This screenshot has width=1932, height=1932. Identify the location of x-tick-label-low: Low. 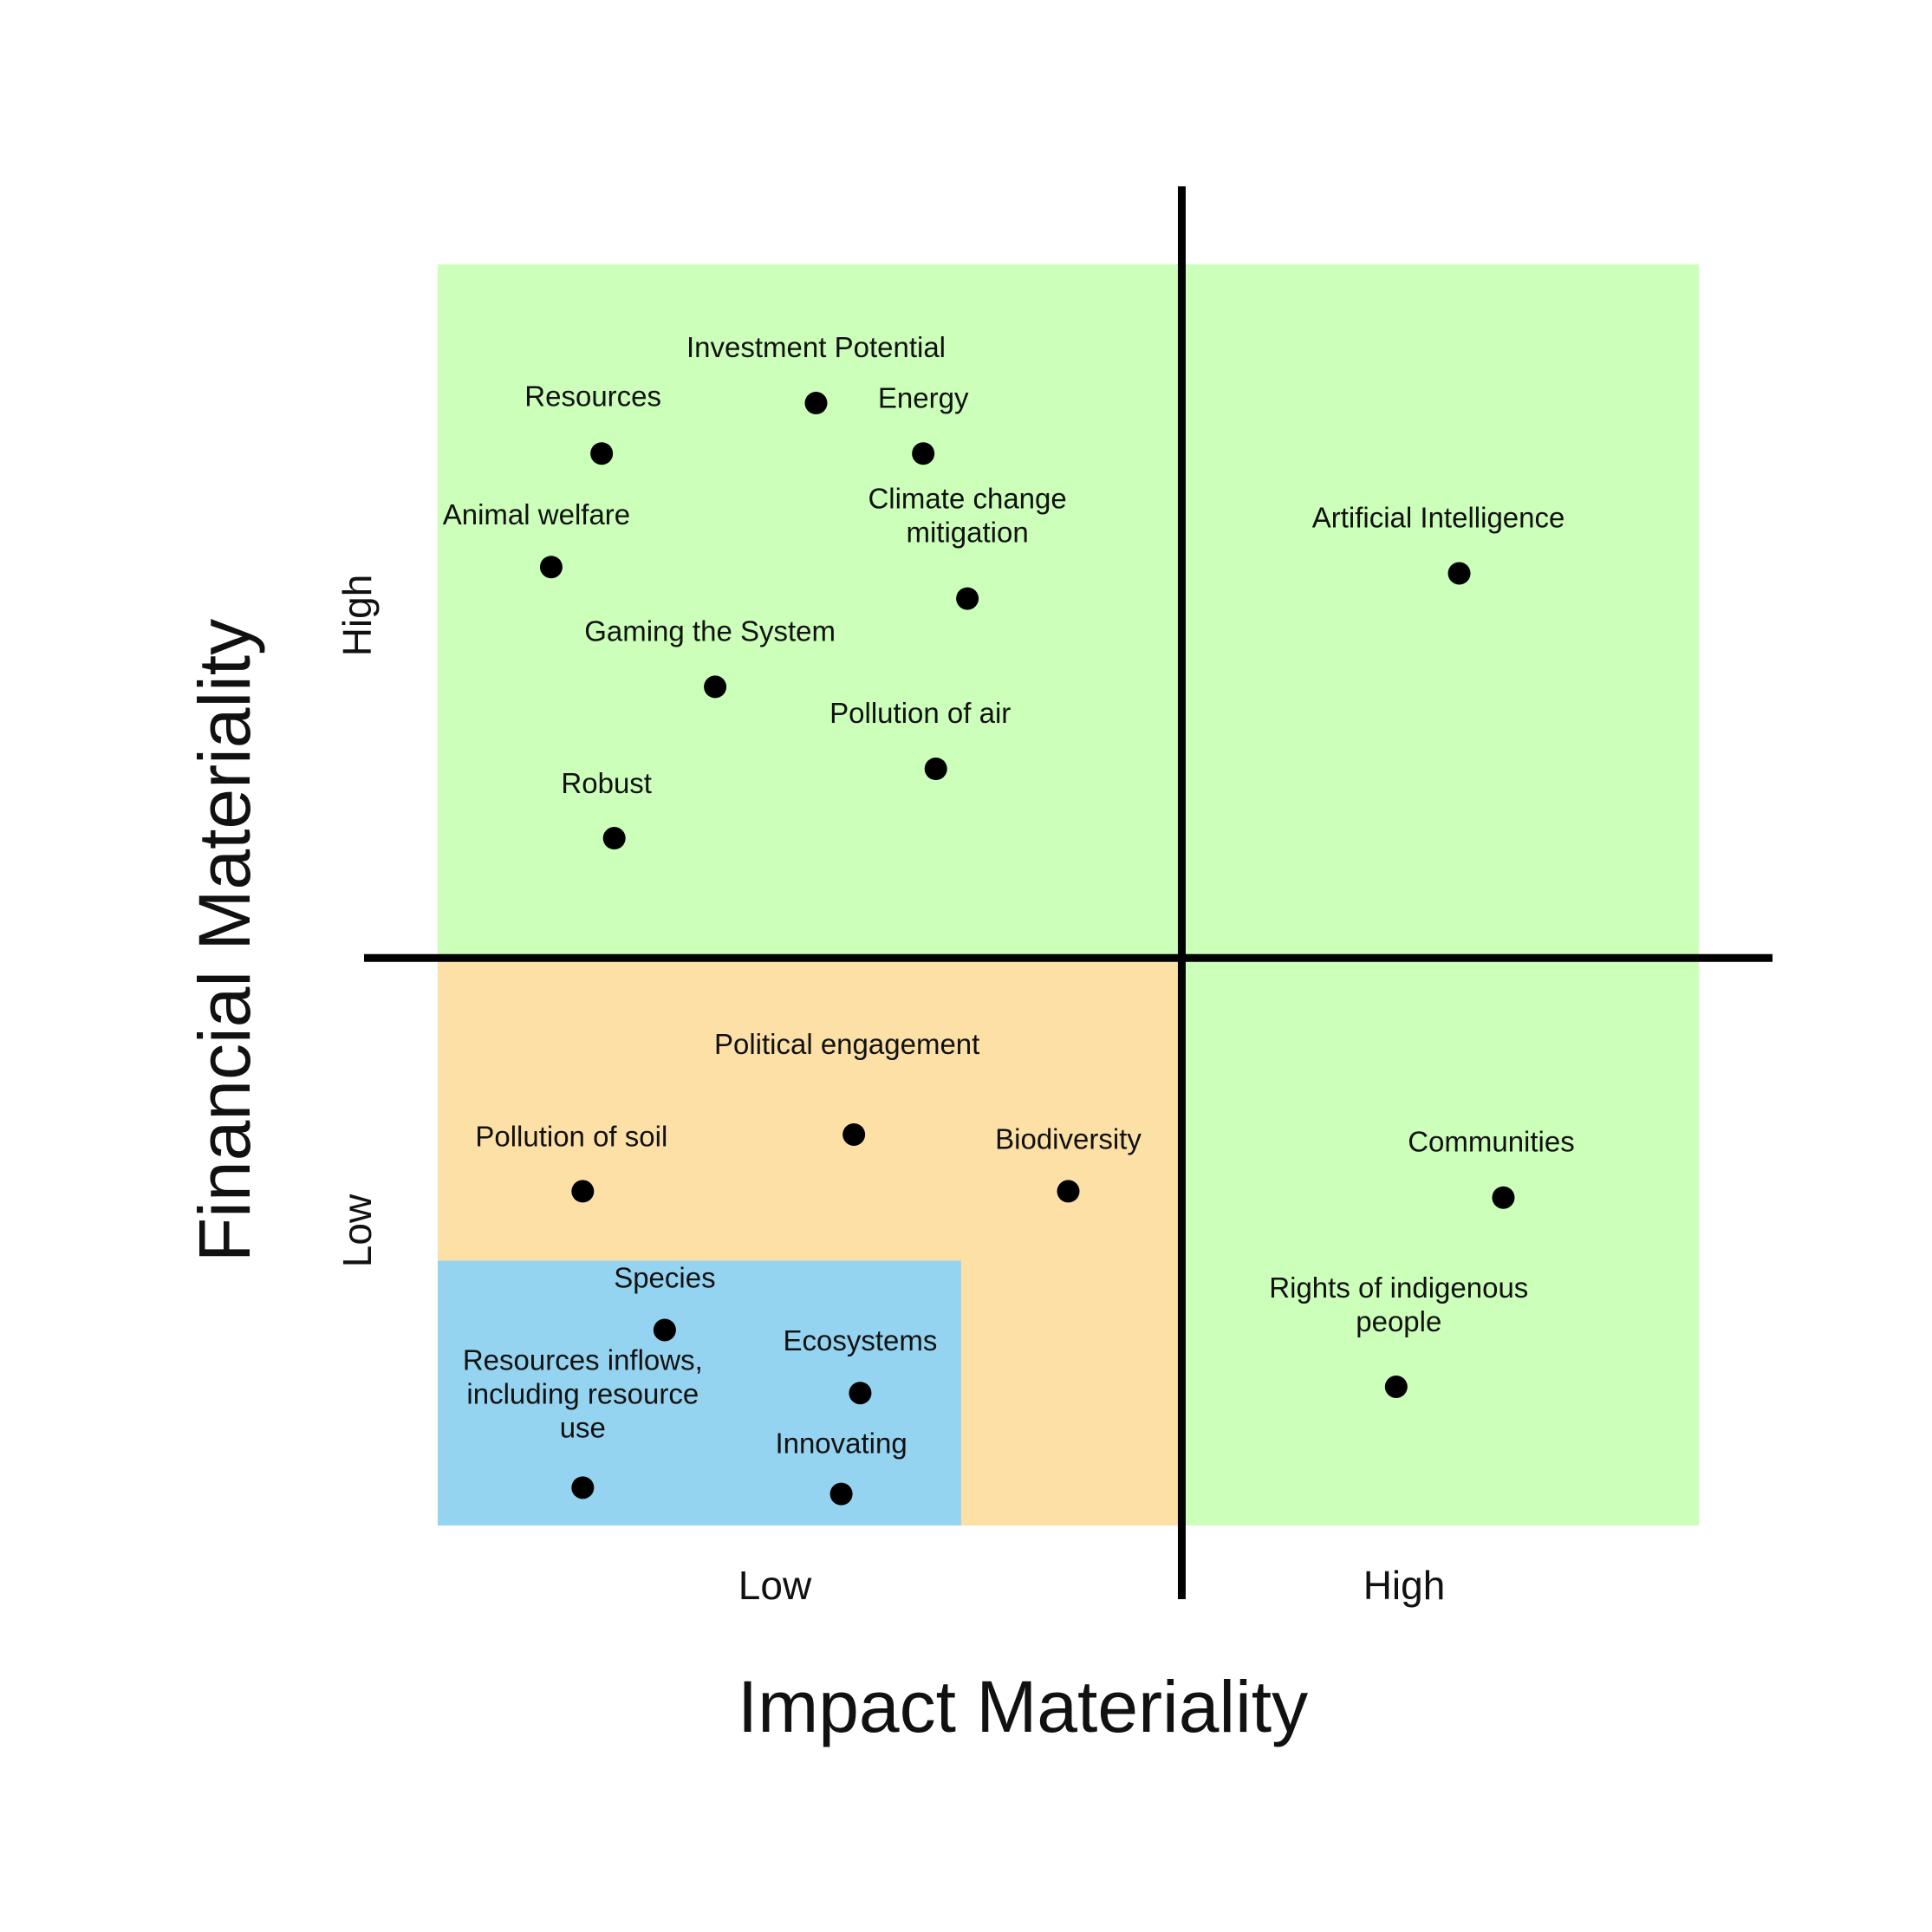
(775, 1585).